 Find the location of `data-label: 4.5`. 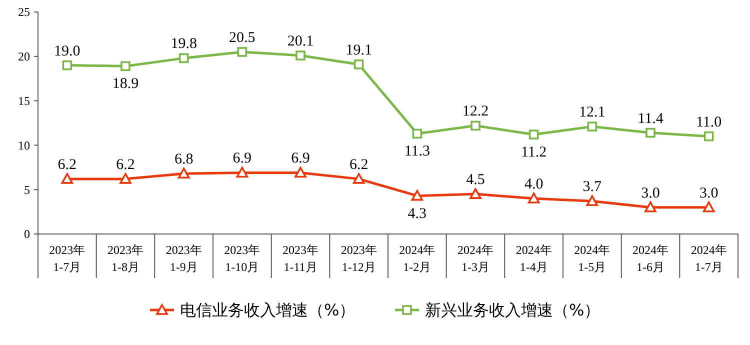

data-label: 4.5 is located at coordinates (475, 180).